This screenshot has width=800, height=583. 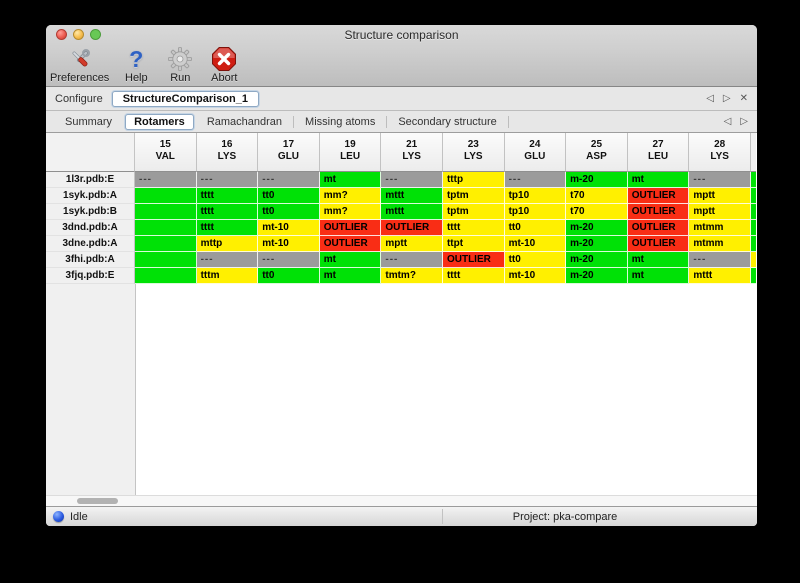 What do you see at coordinates (447, 121) in the screenshot?
I see `tab-secondary-structure: Secondary structure` at bounding box center [447, 121].